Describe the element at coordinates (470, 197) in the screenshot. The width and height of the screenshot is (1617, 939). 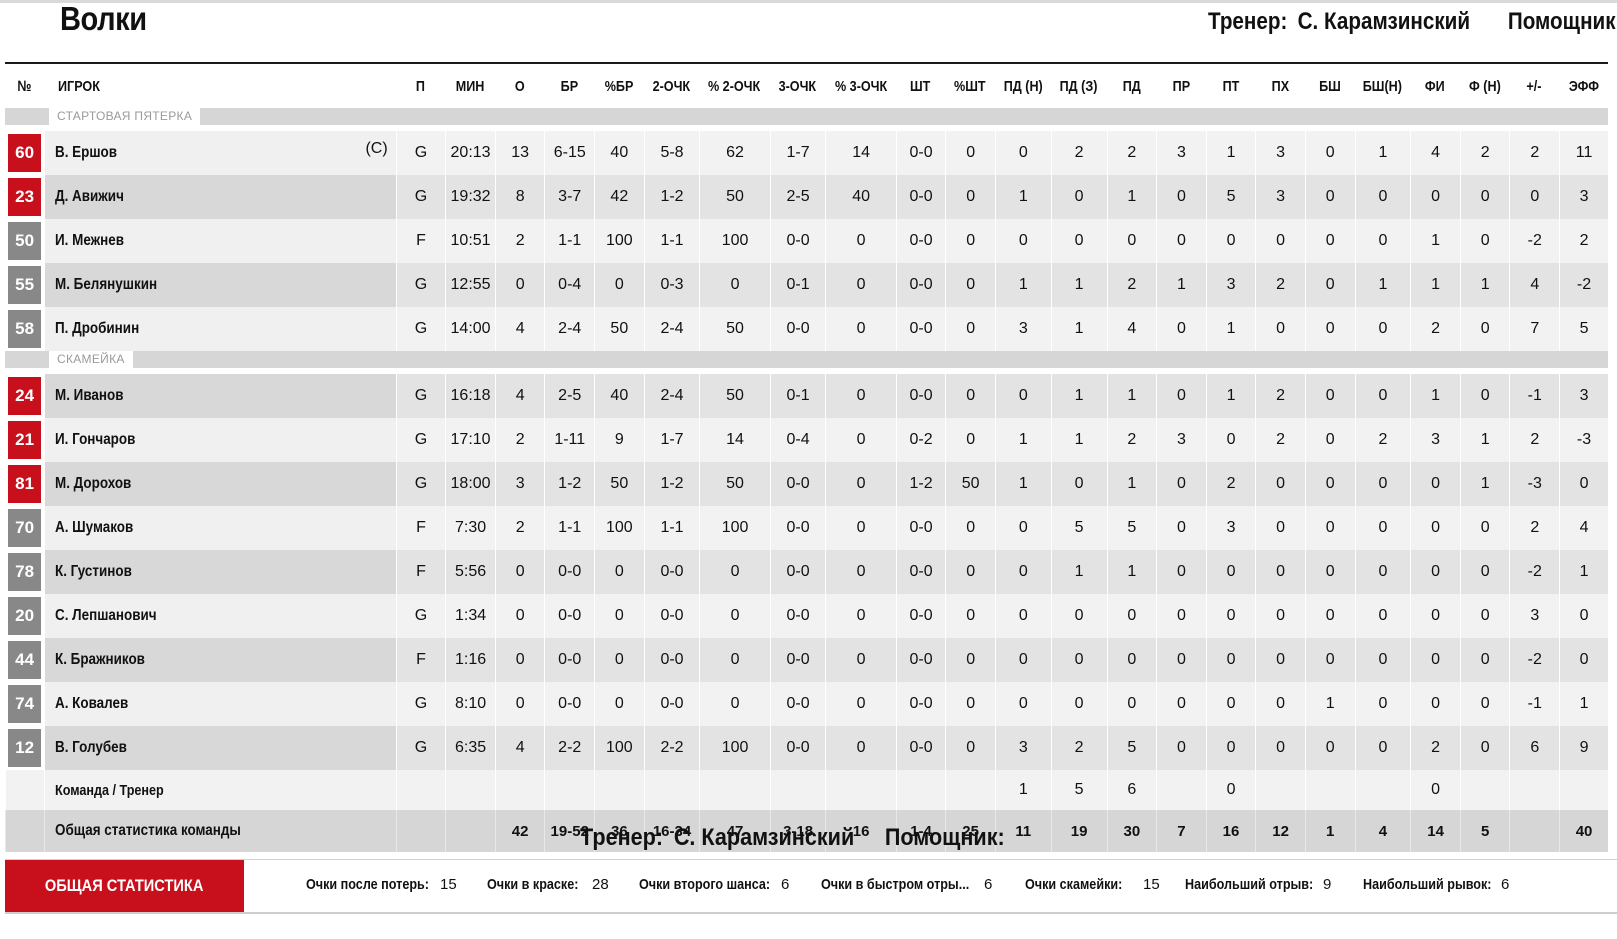
I see `stat-cell: 19:32` at that location.